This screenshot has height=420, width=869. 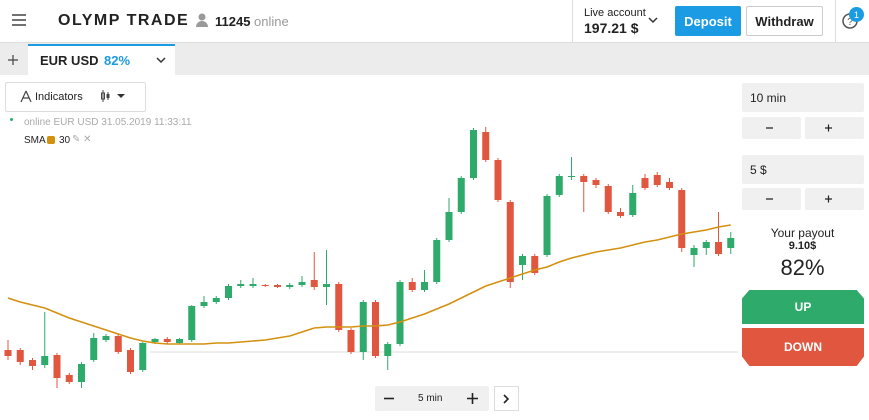 I want to click on duration-plus, so click(x=834, y=128).